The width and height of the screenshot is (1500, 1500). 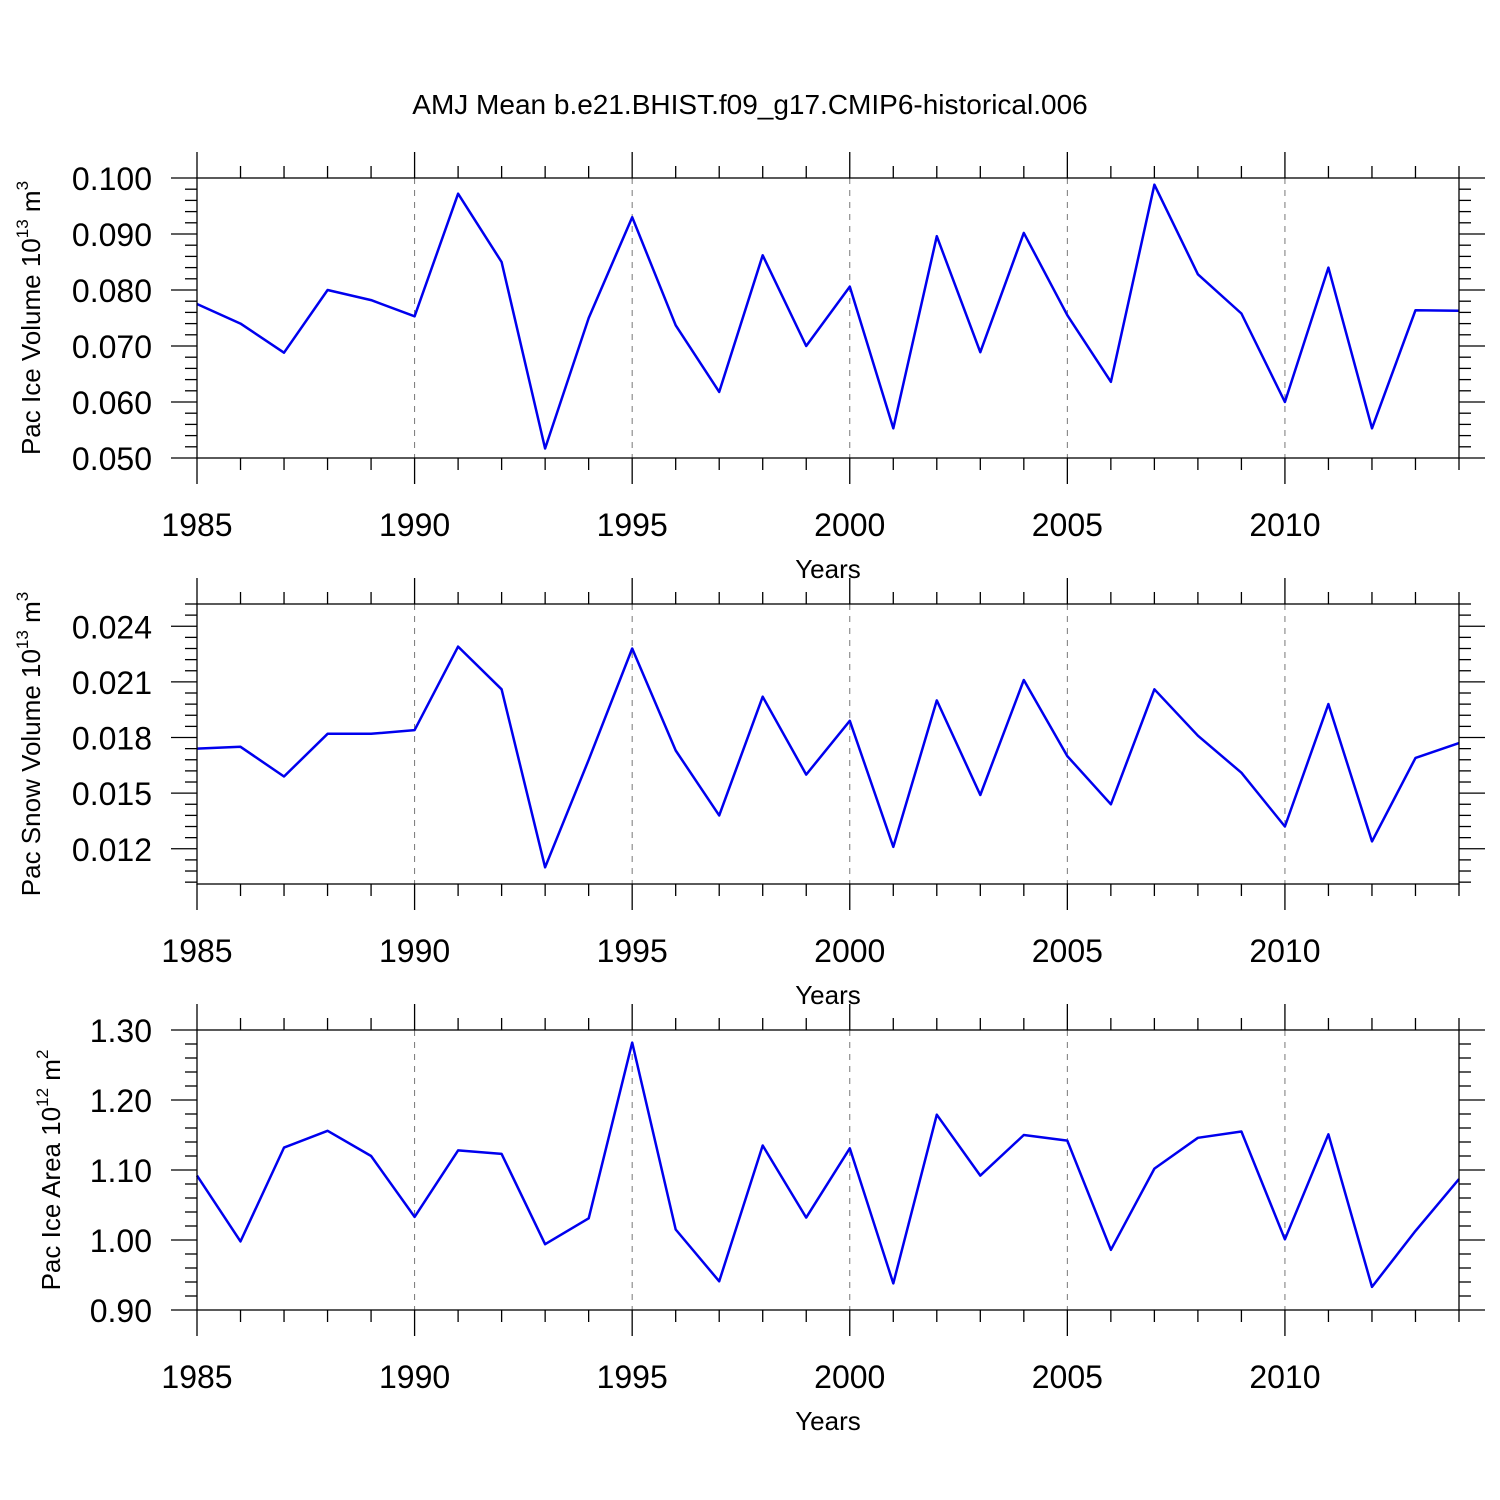 What do you see at coordinates (42, 1054) in the screenshot?
I see `y-axis-label-unit-exponent: 2` at bounding box center [42, 1054].